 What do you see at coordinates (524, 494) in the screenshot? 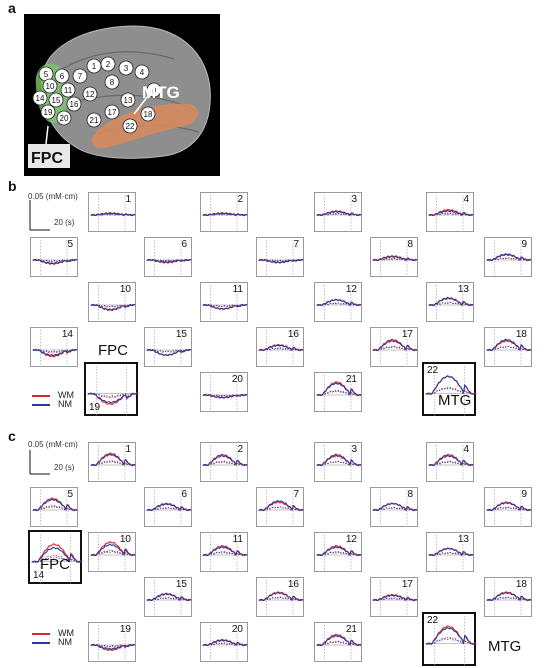
I see `channel-number: 9` at bounding box center [524, 494].